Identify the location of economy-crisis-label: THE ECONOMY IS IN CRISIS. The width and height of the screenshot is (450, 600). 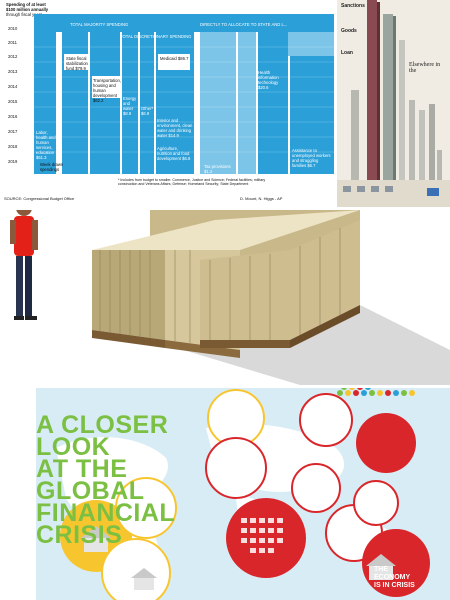
(399, 578).